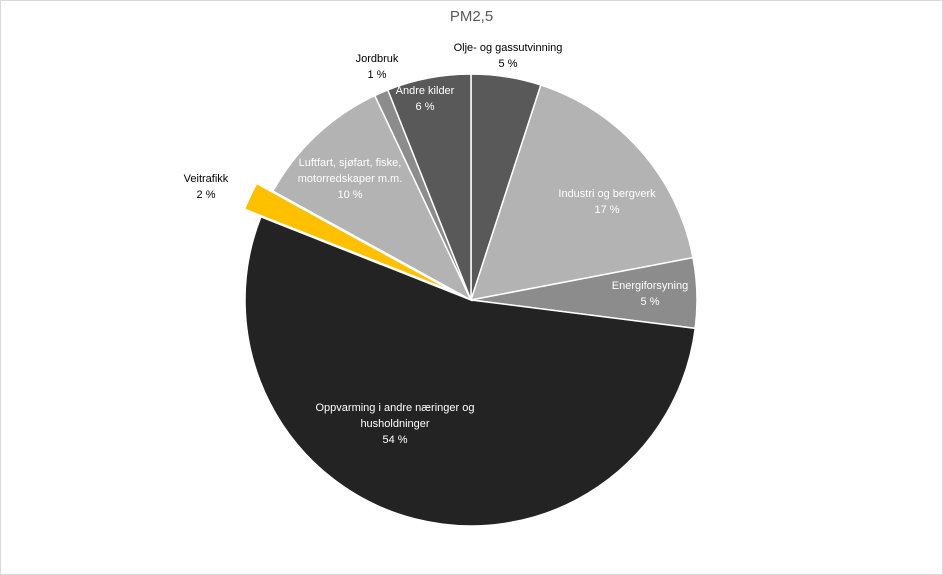  What do you see at coordinates (425, 99) in the screenshot?
I see `data-label-7: Andre kilder 6 %` at bounding box center [425, 99].